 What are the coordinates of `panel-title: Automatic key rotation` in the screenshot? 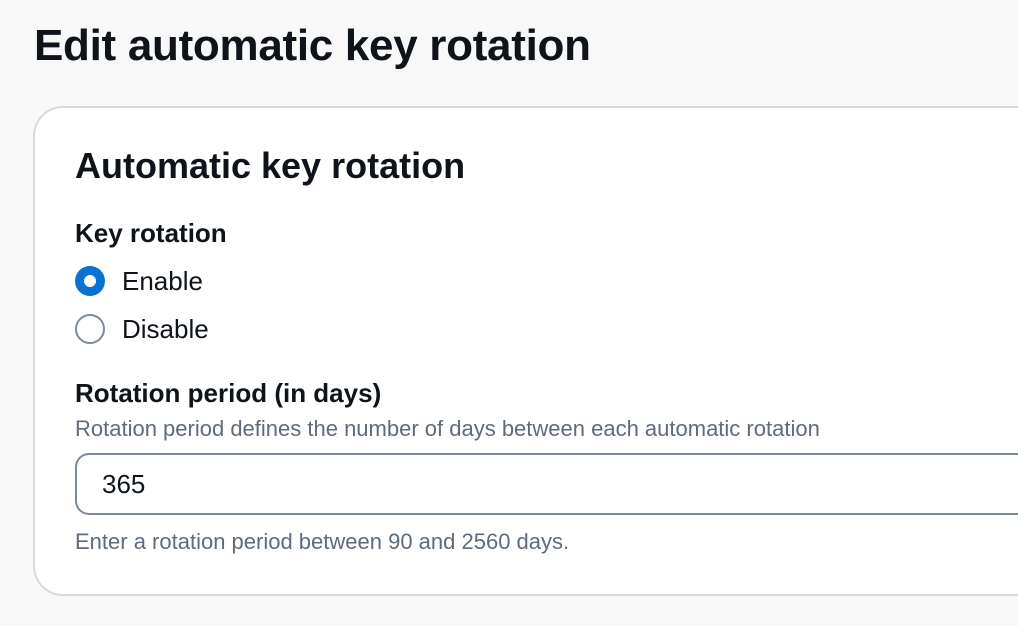 It's located at (270, 165).